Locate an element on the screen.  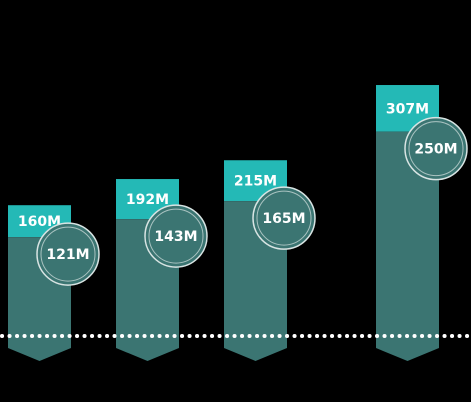
total-label-1: 160M is located at coordinates (39, 222).